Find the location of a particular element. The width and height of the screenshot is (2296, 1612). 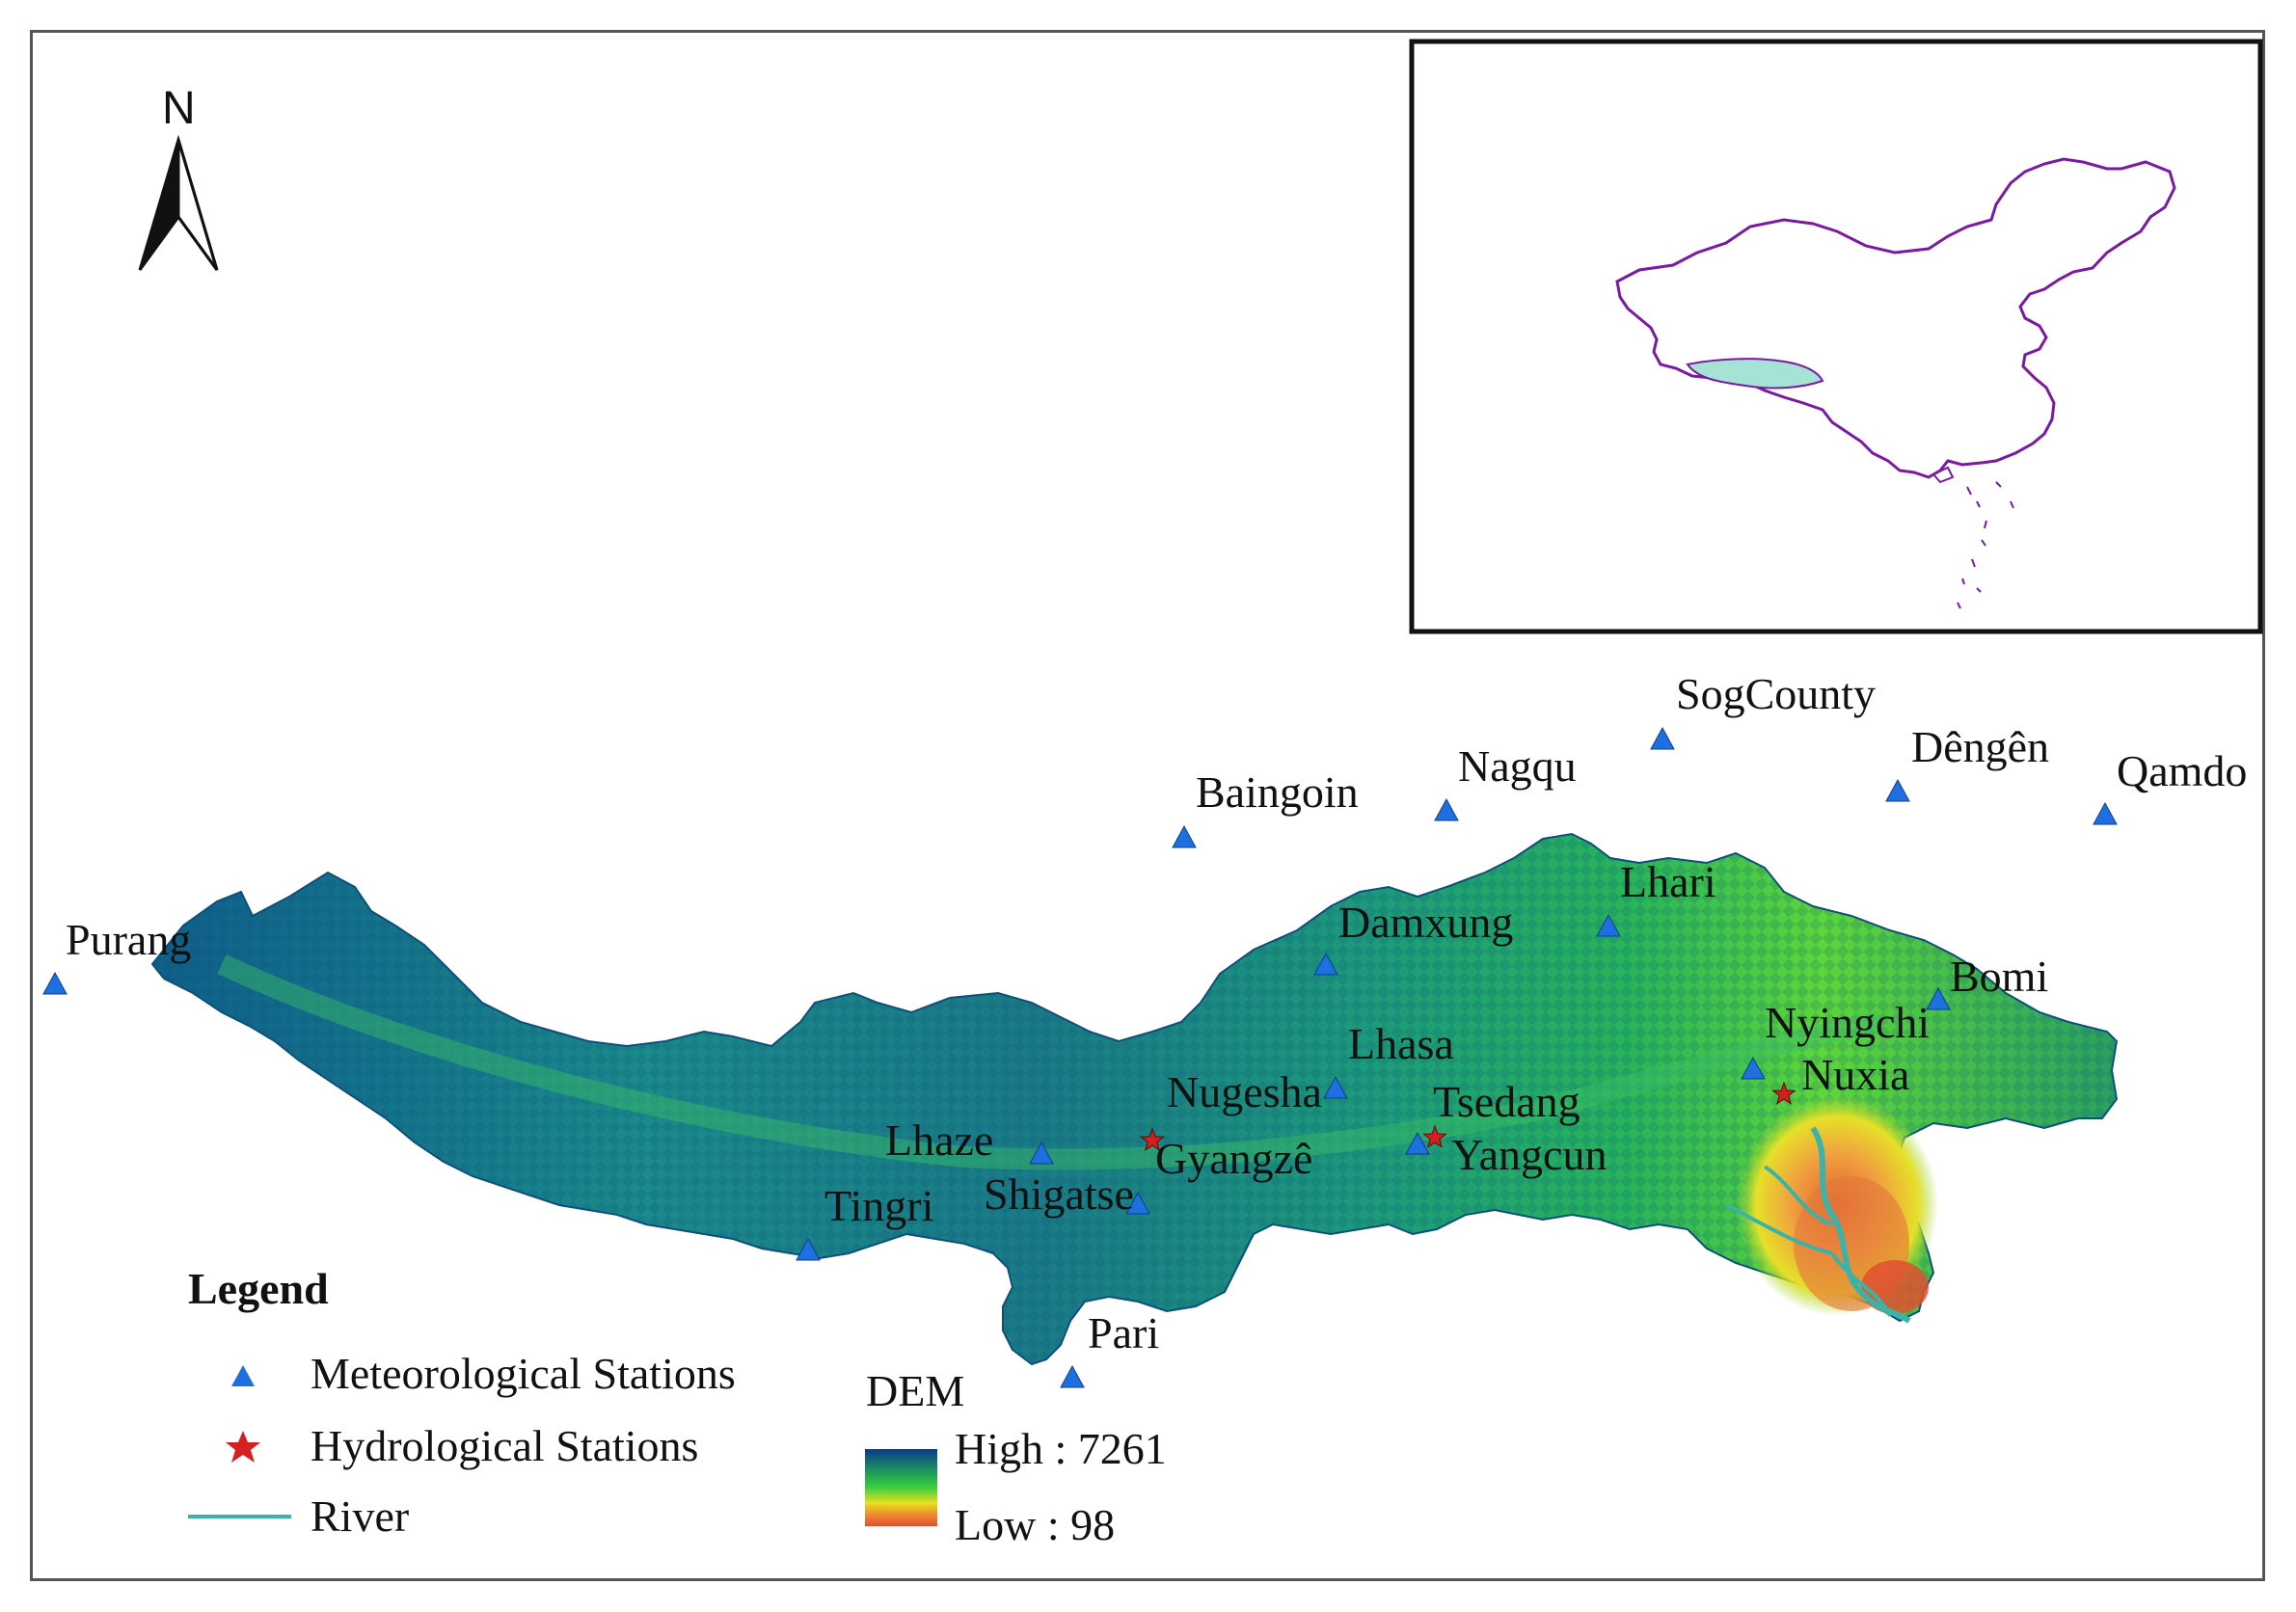

inset-map is located at coordinates (1836, 336).